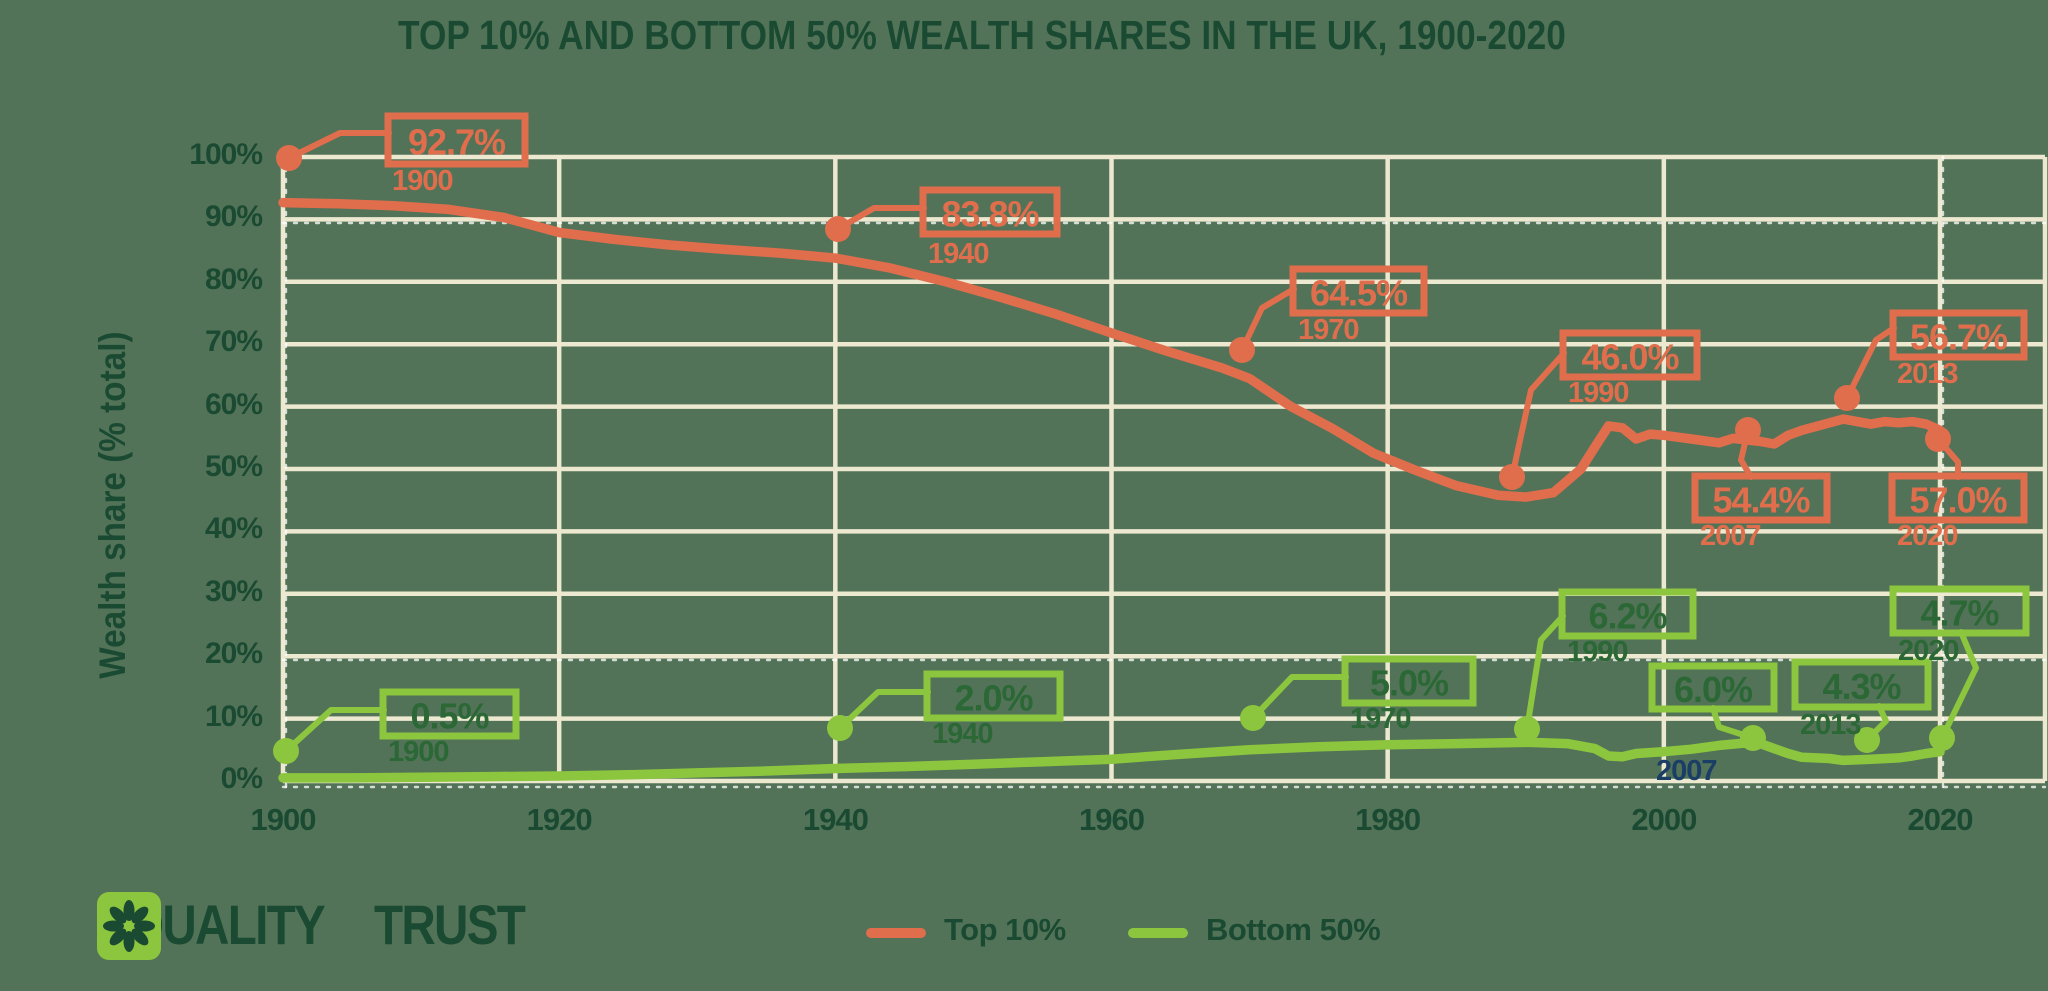 The image size is (2048, 991). I want to click on callout-value: 6.0%, so click(1713, 689).